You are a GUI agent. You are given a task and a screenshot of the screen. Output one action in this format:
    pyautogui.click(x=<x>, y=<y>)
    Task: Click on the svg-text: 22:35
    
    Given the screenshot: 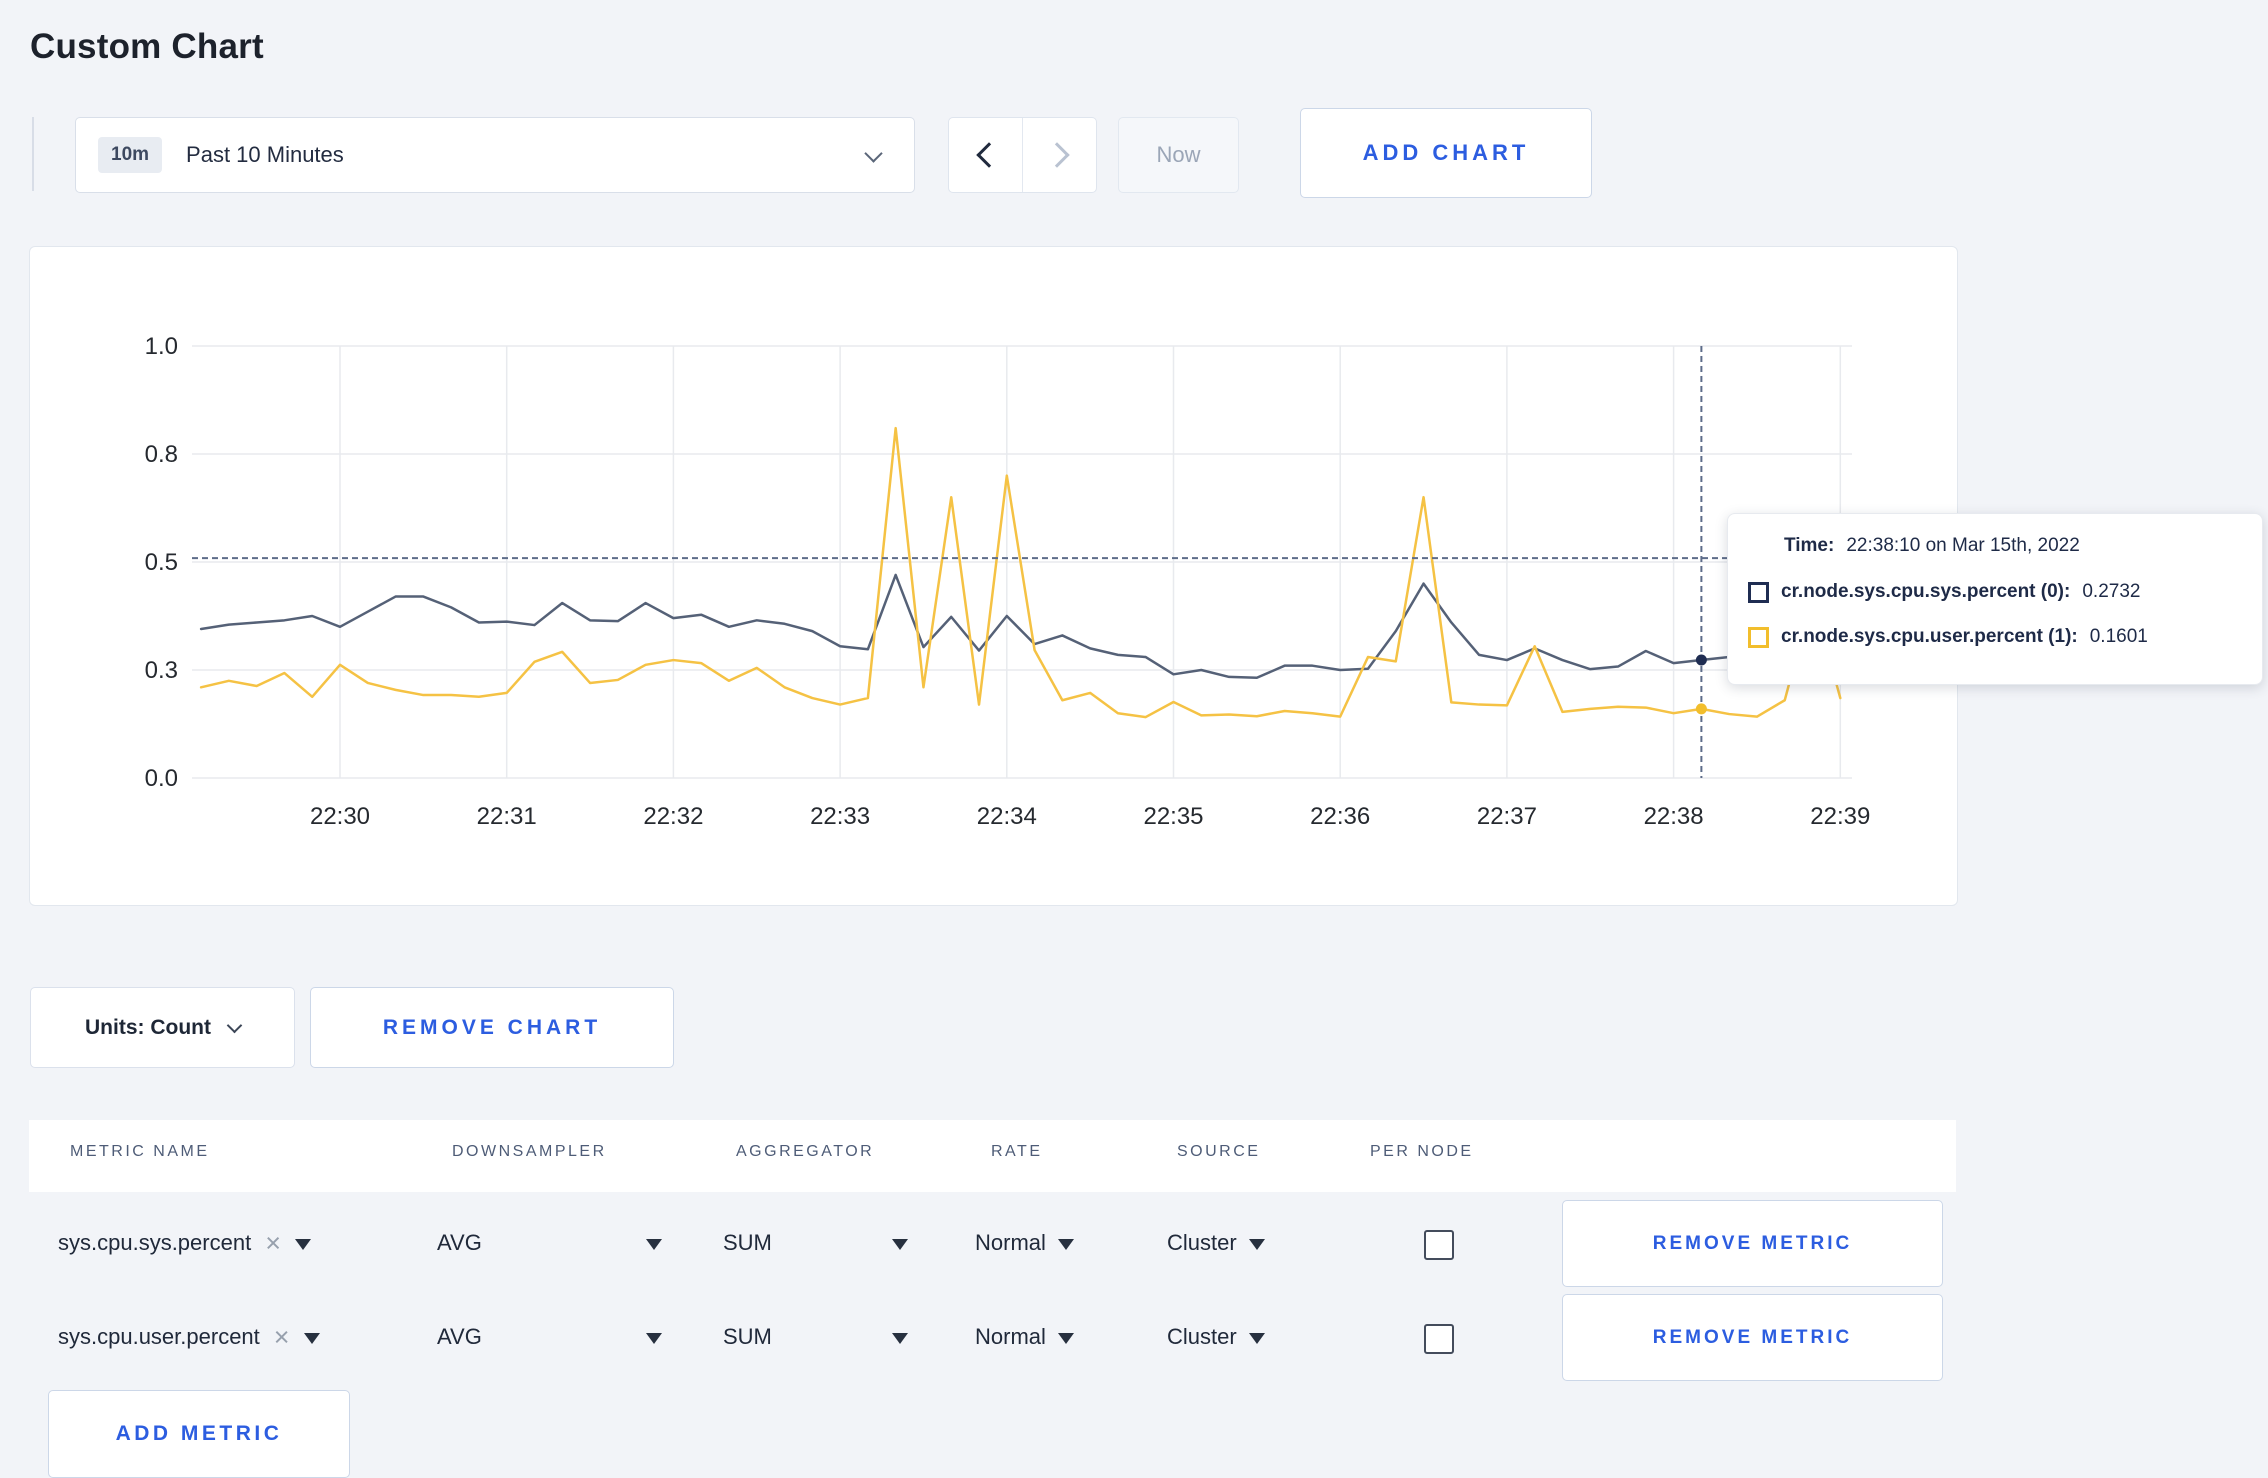 What is the action you would take?
    pyautogui.click(x=1173, y=816)
    